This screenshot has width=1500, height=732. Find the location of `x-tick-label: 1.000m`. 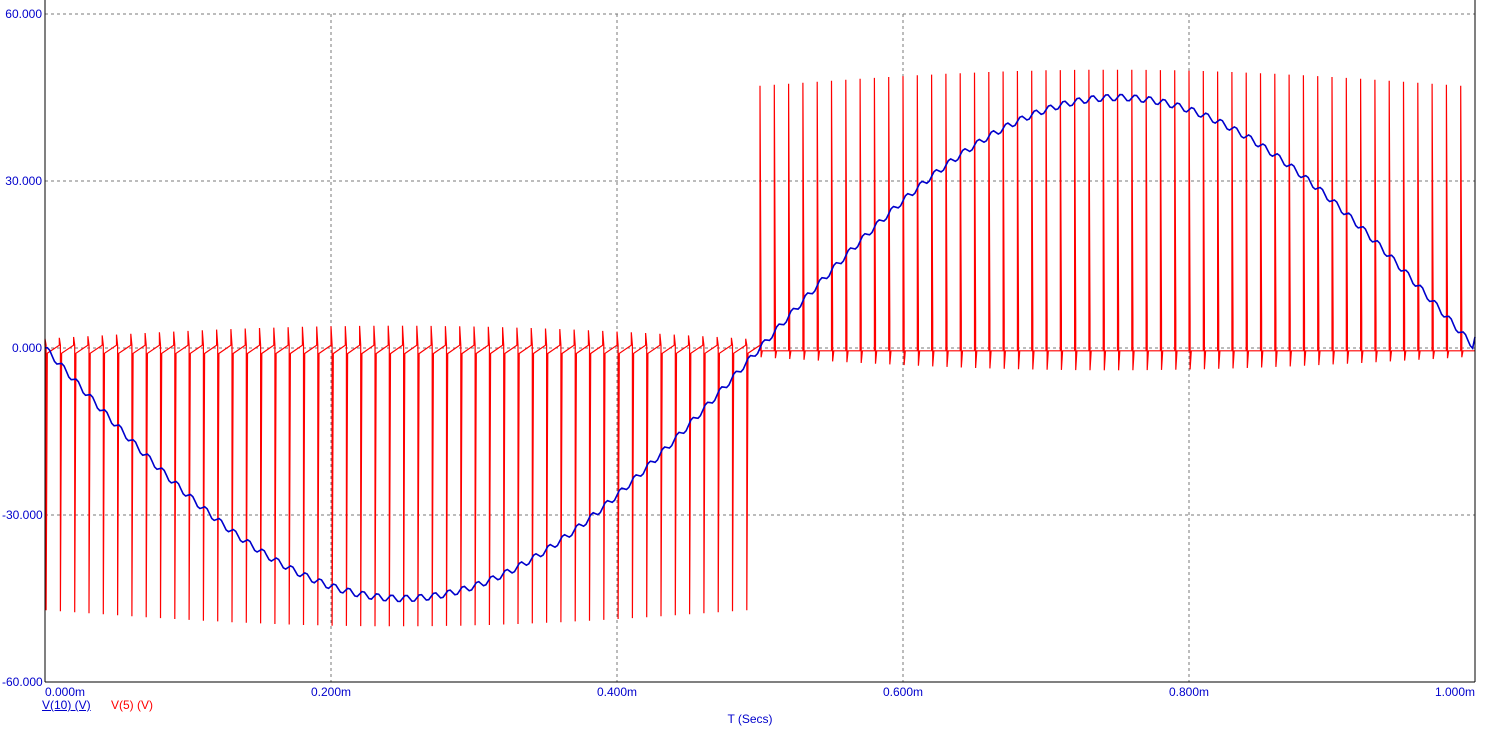

x-tick-label: 1.000m is located at coordinates (1455, 692).